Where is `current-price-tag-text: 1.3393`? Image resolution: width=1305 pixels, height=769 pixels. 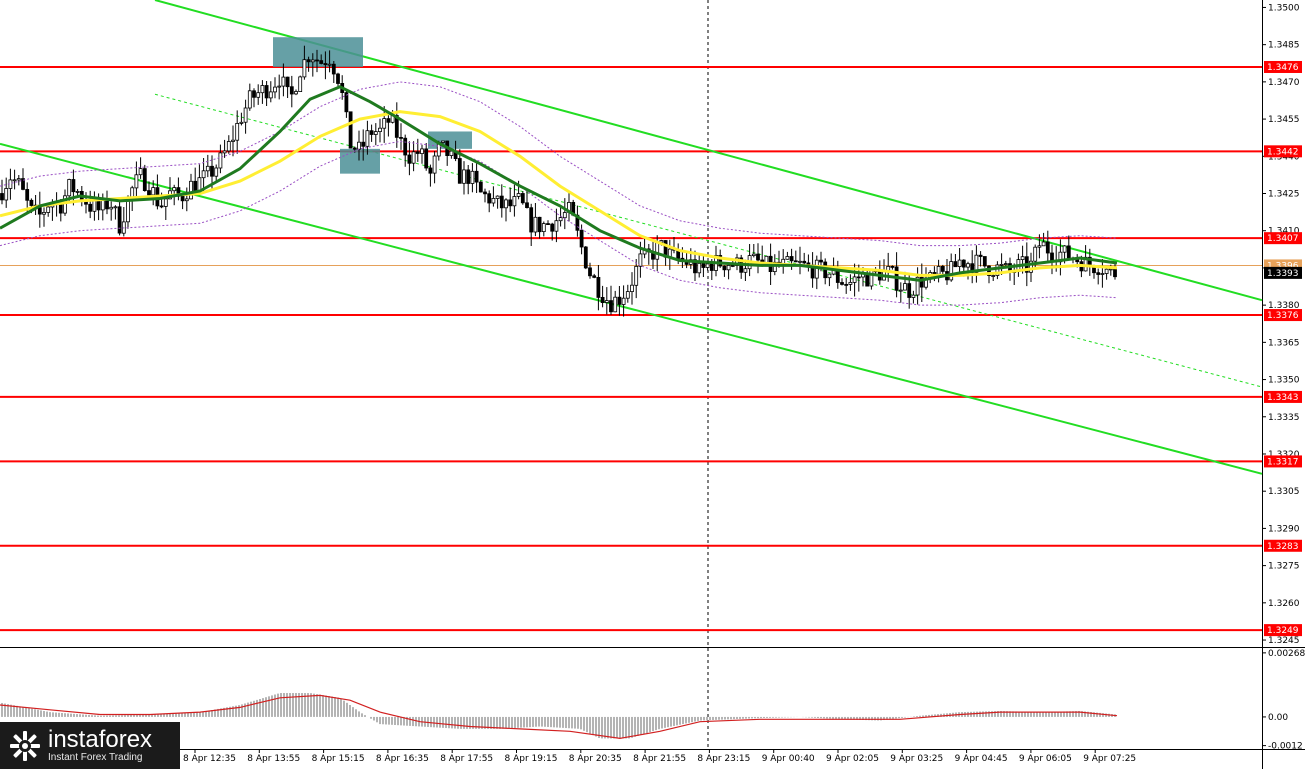
current-price-tag-text: 1.3393 is located at coordinates (1283, 274).